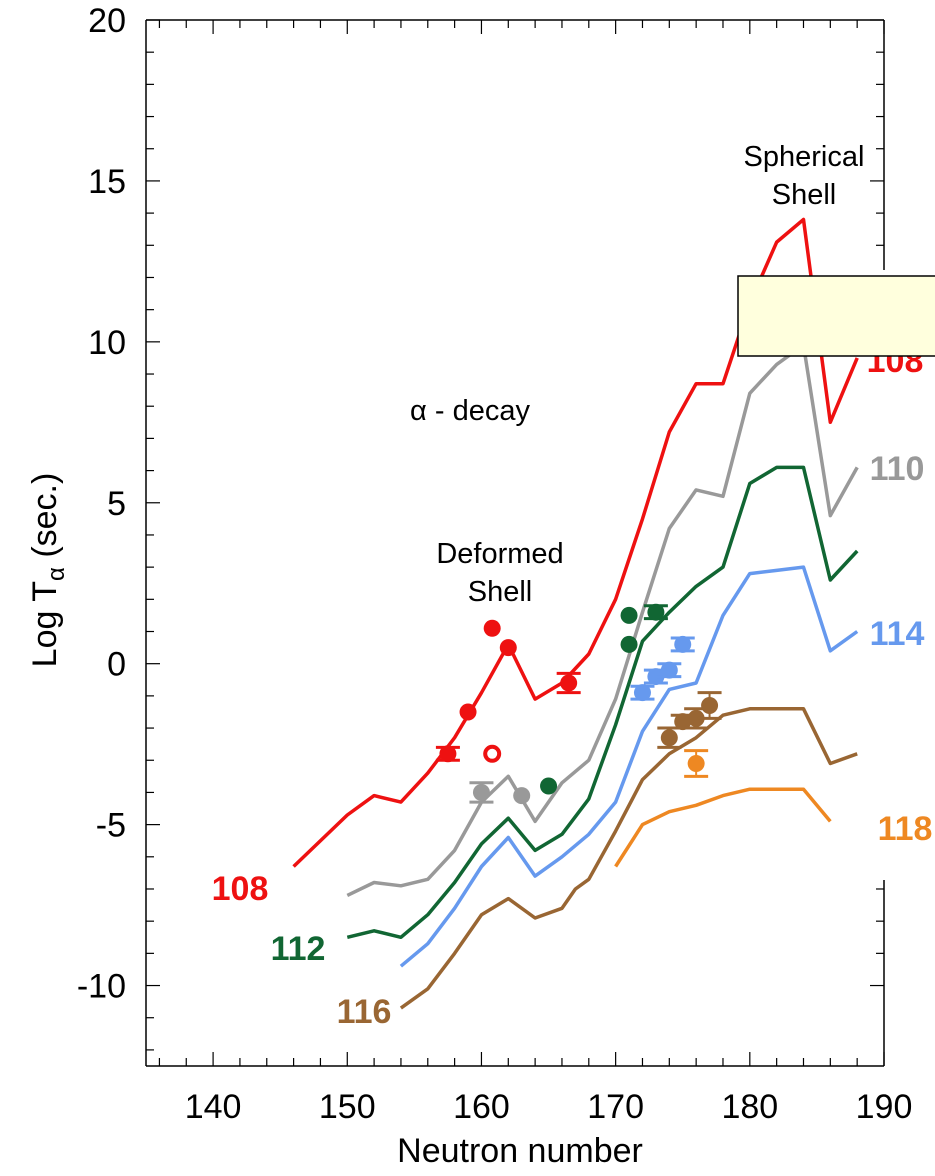  What do you see at coordinates (107, 21) in the screenshot?
I see `y-tick-label: 20` at bounding box center [107, 21].